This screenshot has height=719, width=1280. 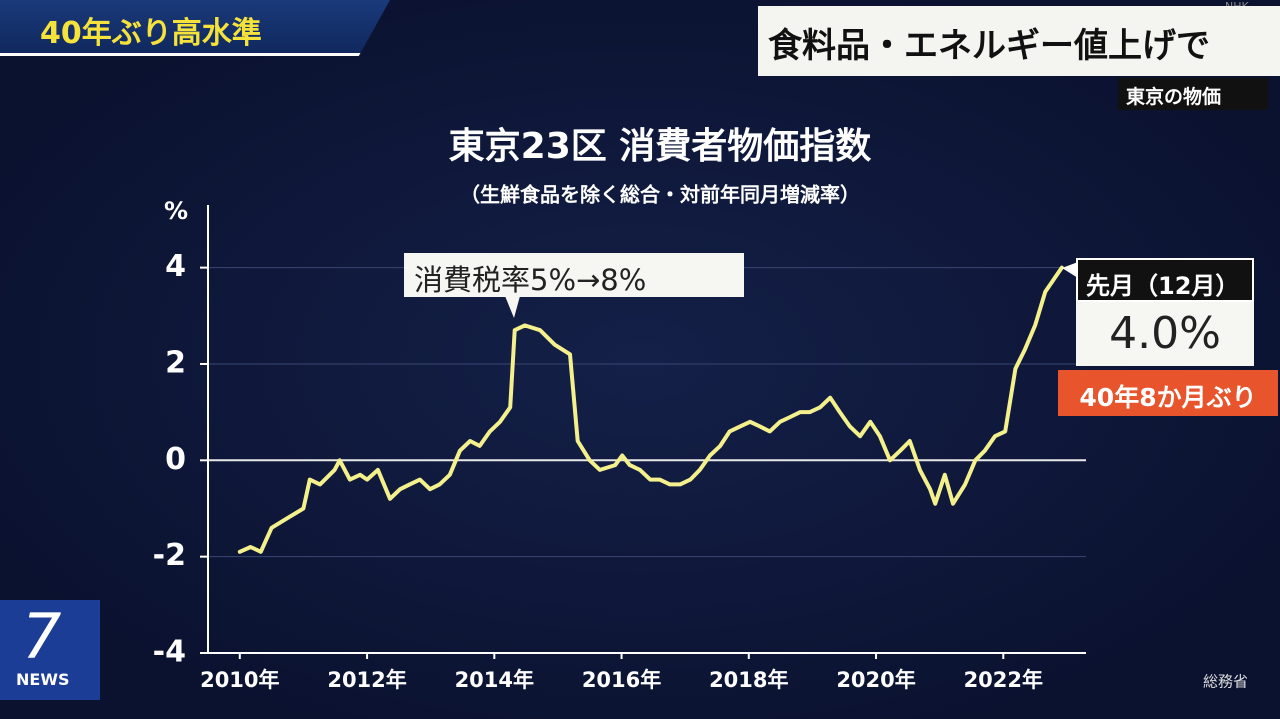 I want to click on callout-title: 先月（12月）, so click(x=1165, y=280).